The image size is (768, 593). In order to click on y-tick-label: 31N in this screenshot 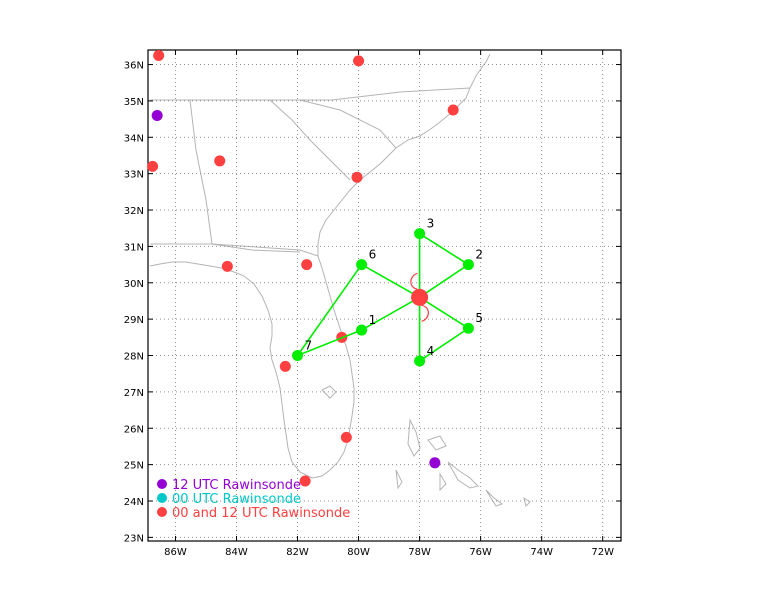, I will do `click(134, 247)`.